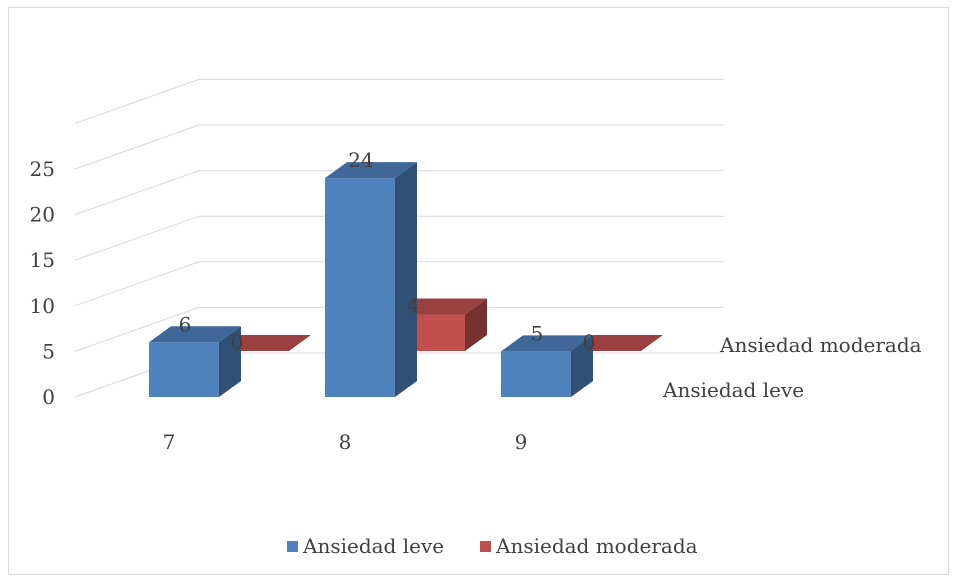 The width and height of the screenshot is (958, 582). I want to click on y-tick-label: 5, so click(48, 351).